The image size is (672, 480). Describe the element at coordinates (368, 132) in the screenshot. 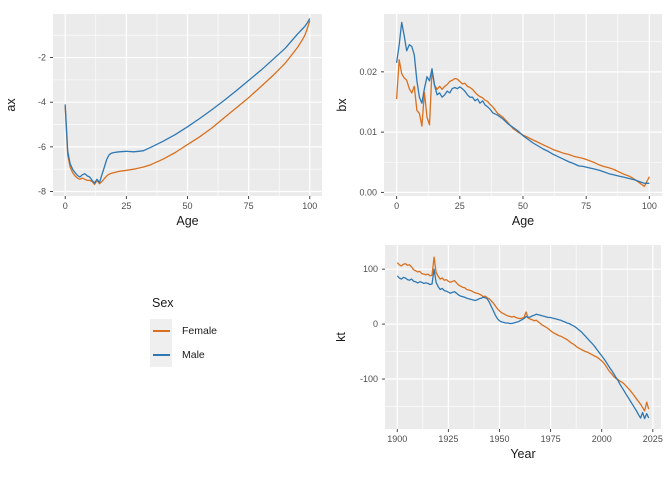

I see `y-axis-tick-label: 0.01` at that location.